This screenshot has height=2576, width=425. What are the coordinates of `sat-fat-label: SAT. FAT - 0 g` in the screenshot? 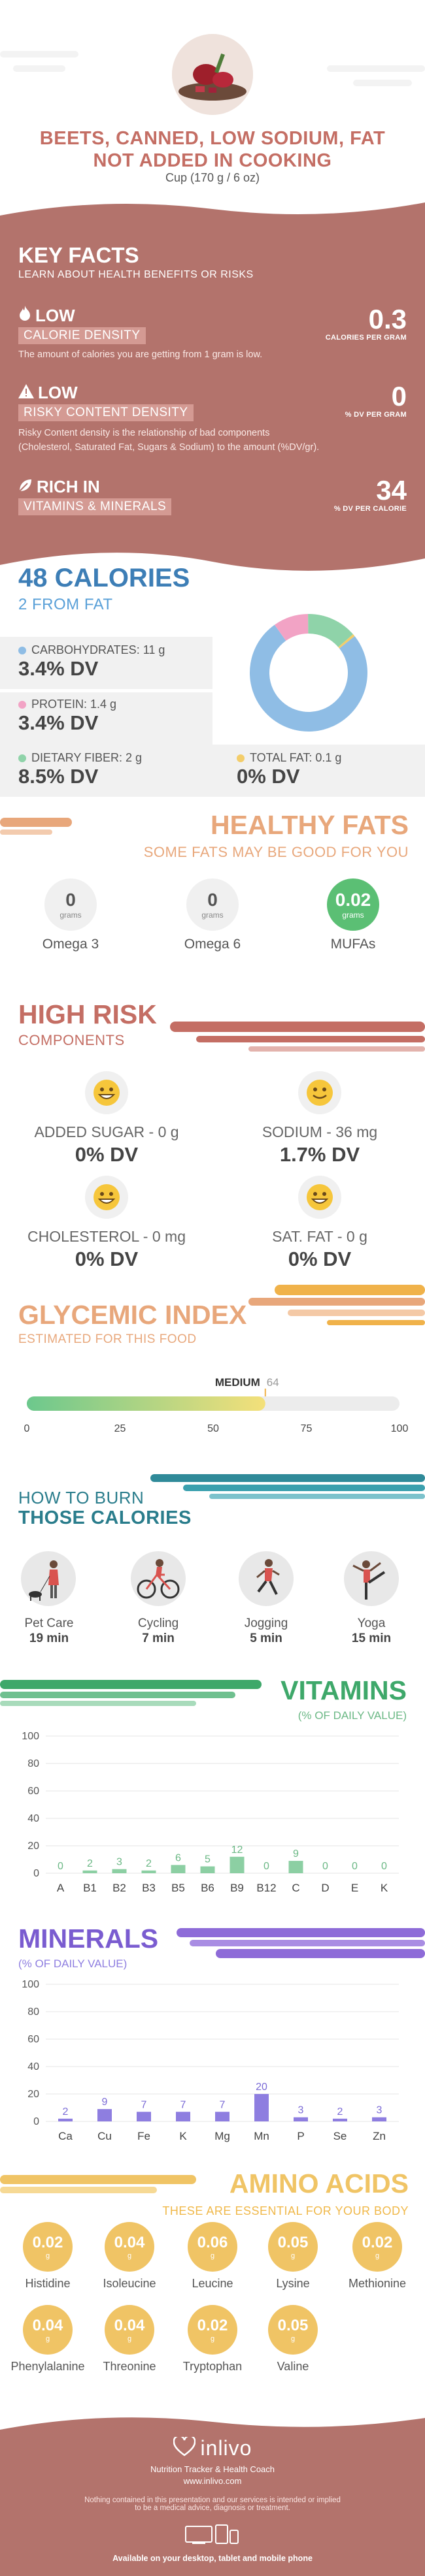 It's located at (319, 1236).